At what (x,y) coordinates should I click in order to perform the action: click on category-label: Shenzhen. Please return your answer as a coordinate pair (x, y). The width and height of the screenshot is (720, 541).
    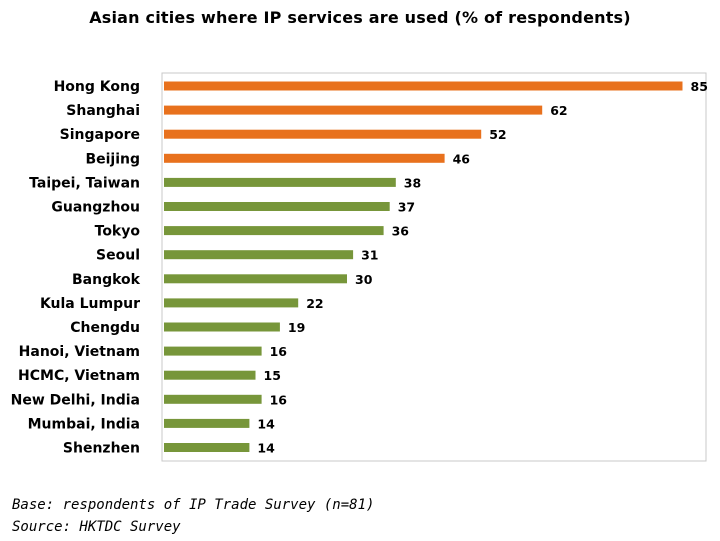
    Looking at the image, I should click on (101, 449).